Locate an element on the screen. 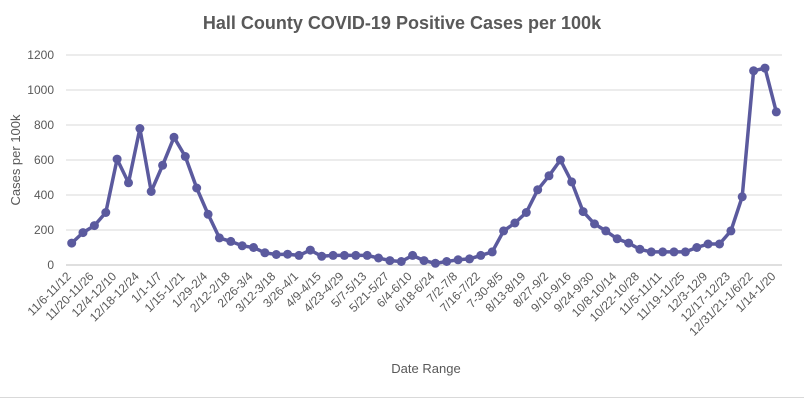  y-axis-ticks: 0 200 400 600 800 1000 1200 is located at coordinates (40, 160).